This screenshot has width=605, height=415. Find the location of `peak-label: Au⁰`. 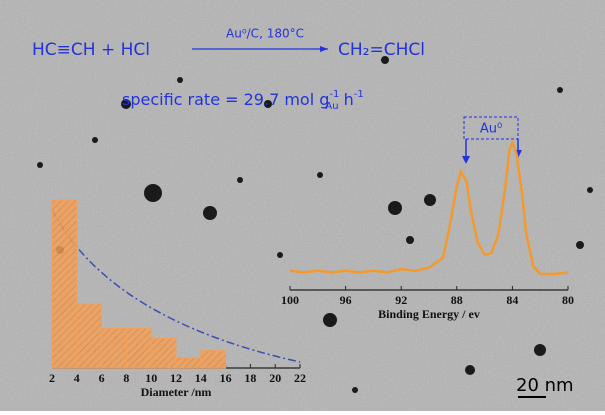

peak-label: Au⁰ is located at coordinates (491, 129).